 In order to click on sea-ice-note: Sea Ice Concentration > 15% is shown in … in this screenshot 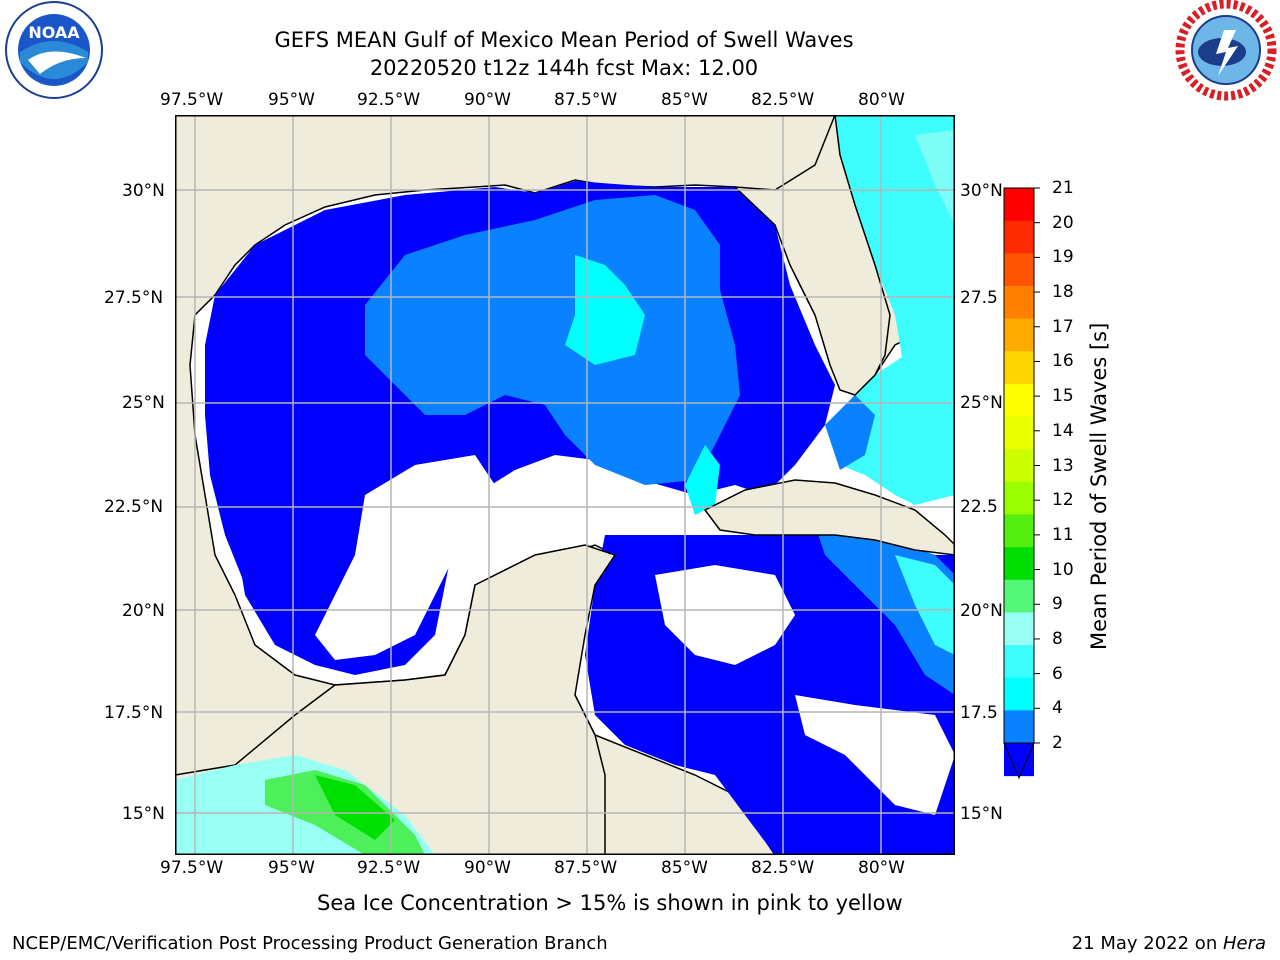, I will do `click(610, 903)`.